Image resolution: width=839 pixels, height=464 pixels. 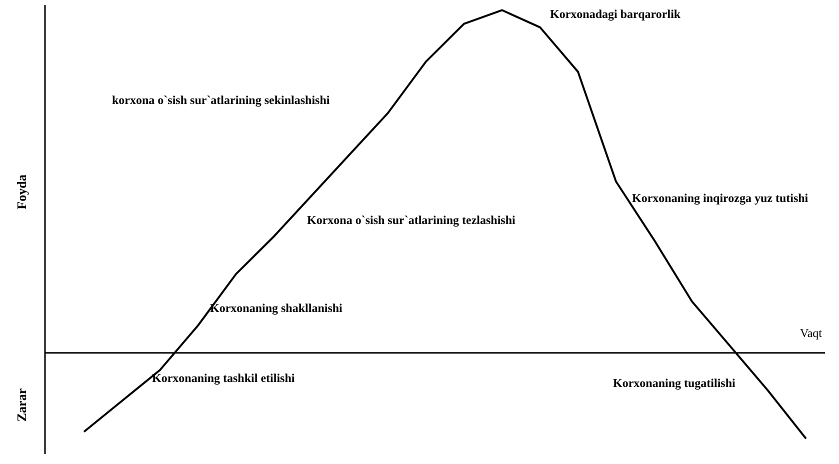 What do you see at coordinates (615, 14) in the screenshot?
I see `annotation: Korxonadagi barqarorlik` at bounding box center [615, 14].